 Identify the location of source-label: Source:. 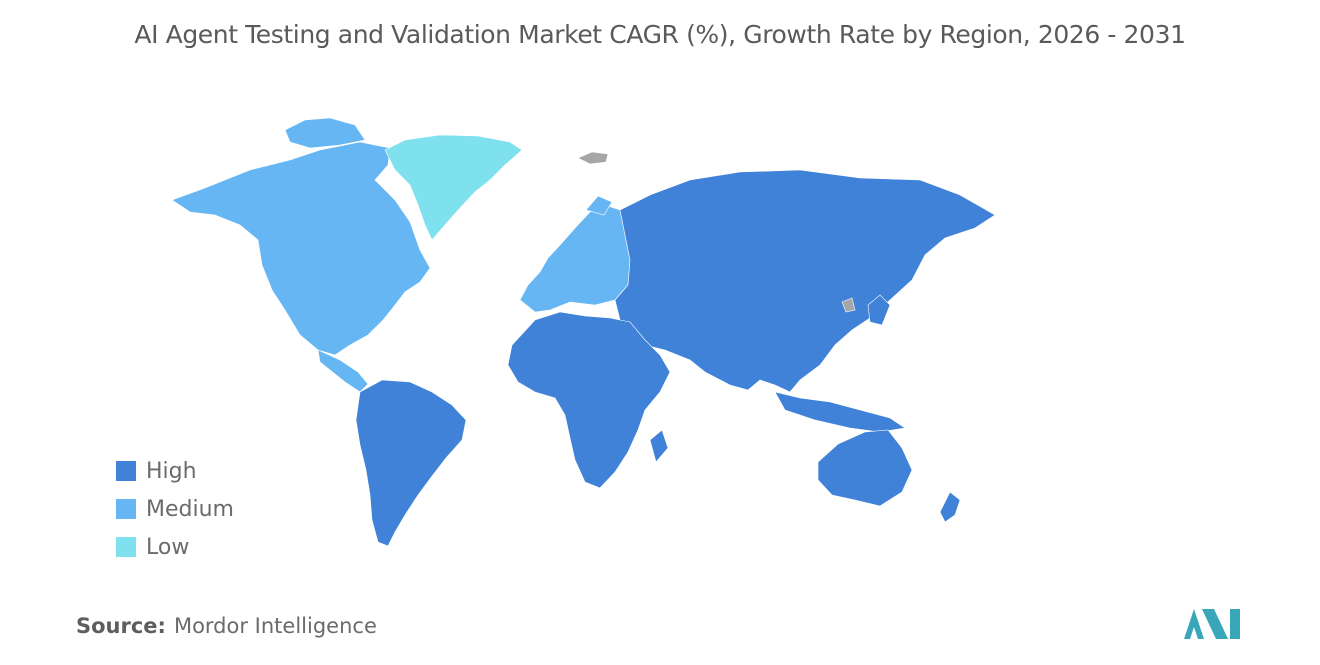
(121, 626).